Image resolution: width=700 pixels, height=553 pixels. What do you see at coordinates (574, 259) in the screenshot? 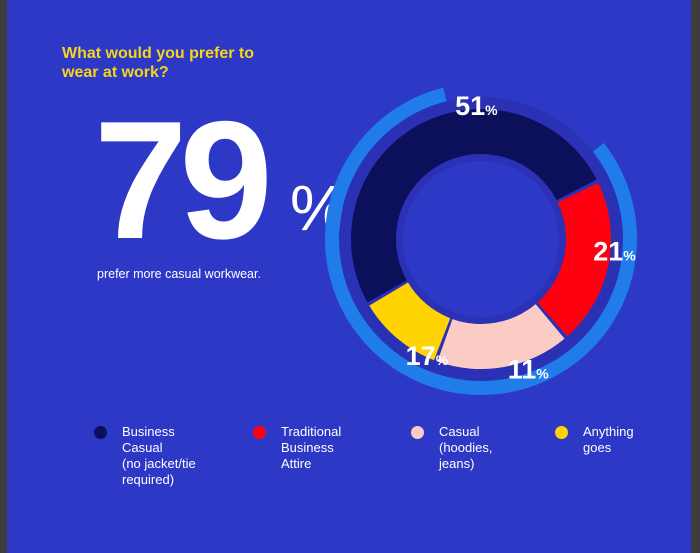
I see `donut-slice-traditional-business` at bounding box center [574, 259].